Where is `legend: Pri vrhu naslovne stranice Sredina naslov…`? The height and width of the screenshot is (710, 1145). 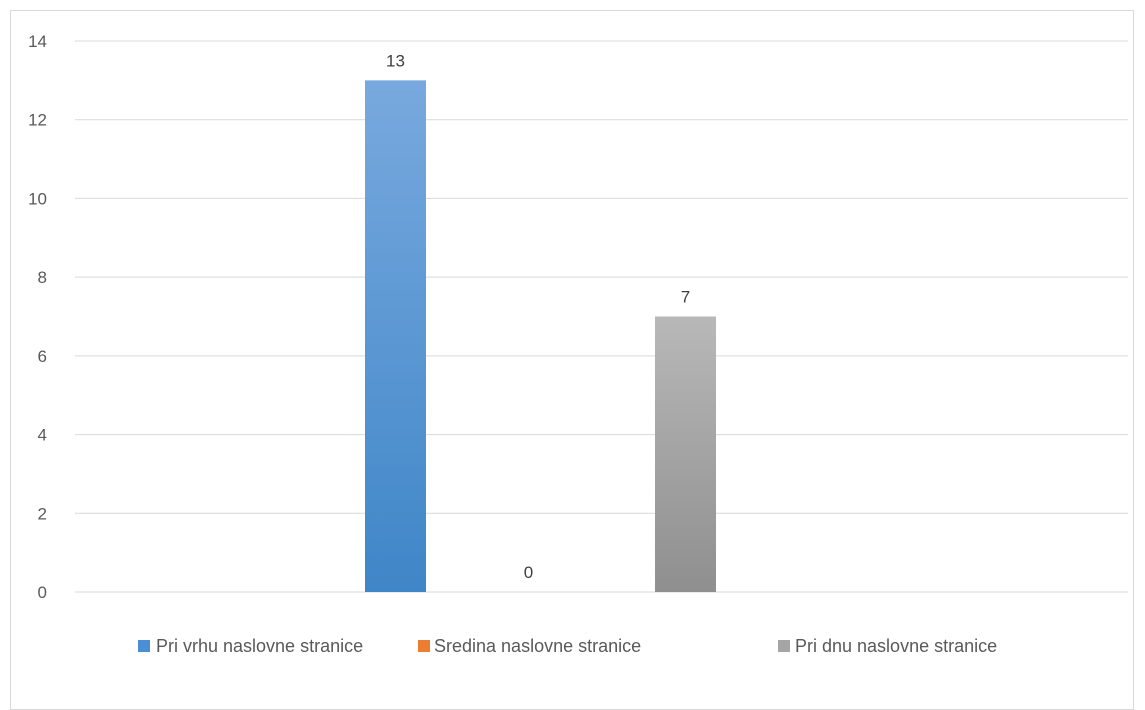 legend: Pri vrhu naslovne stranice Sredina naslov… is located at coordinates (567, 646).